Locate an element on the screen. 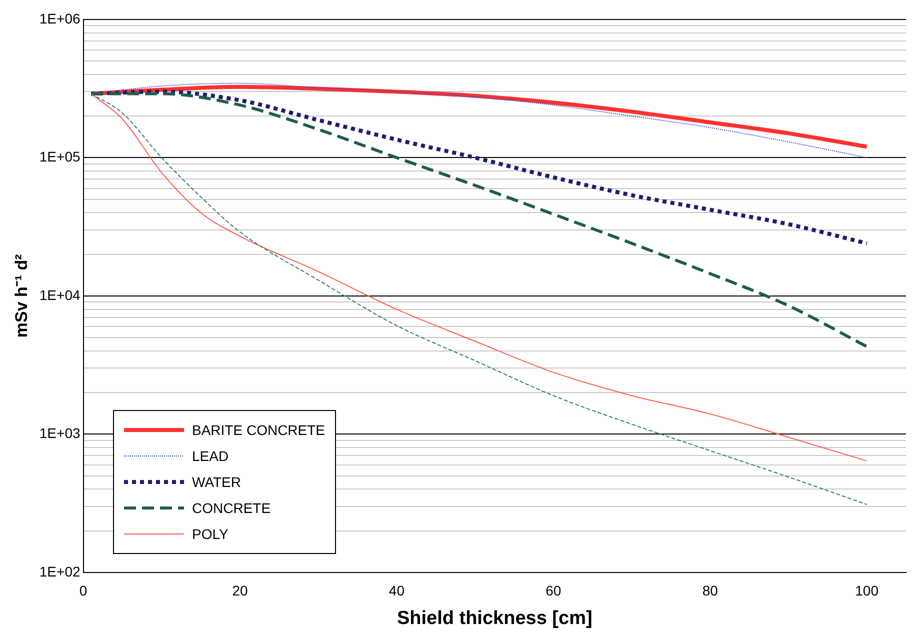 Image resolution: width=922 pixels, height=642 pixels. x-tick-label: 0 is located at coordinates (83, 590).